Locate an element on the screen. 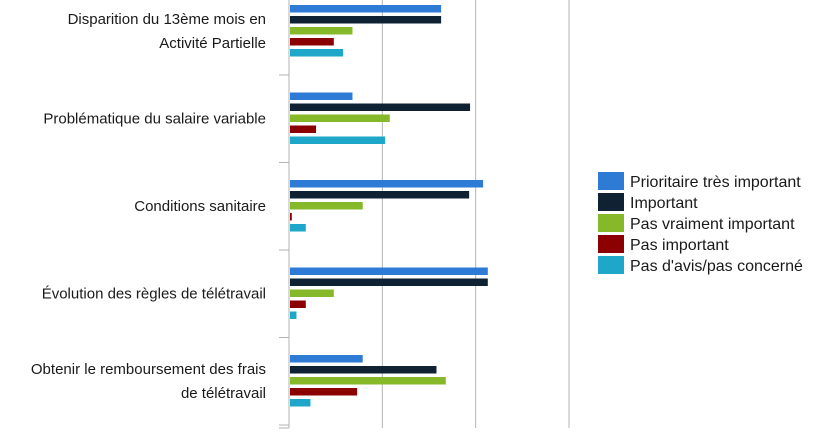 Image resolution: width=837 pixels, height=438 pixels. category-label: Problématique du salaire variable is located at coordinates (154, 118).